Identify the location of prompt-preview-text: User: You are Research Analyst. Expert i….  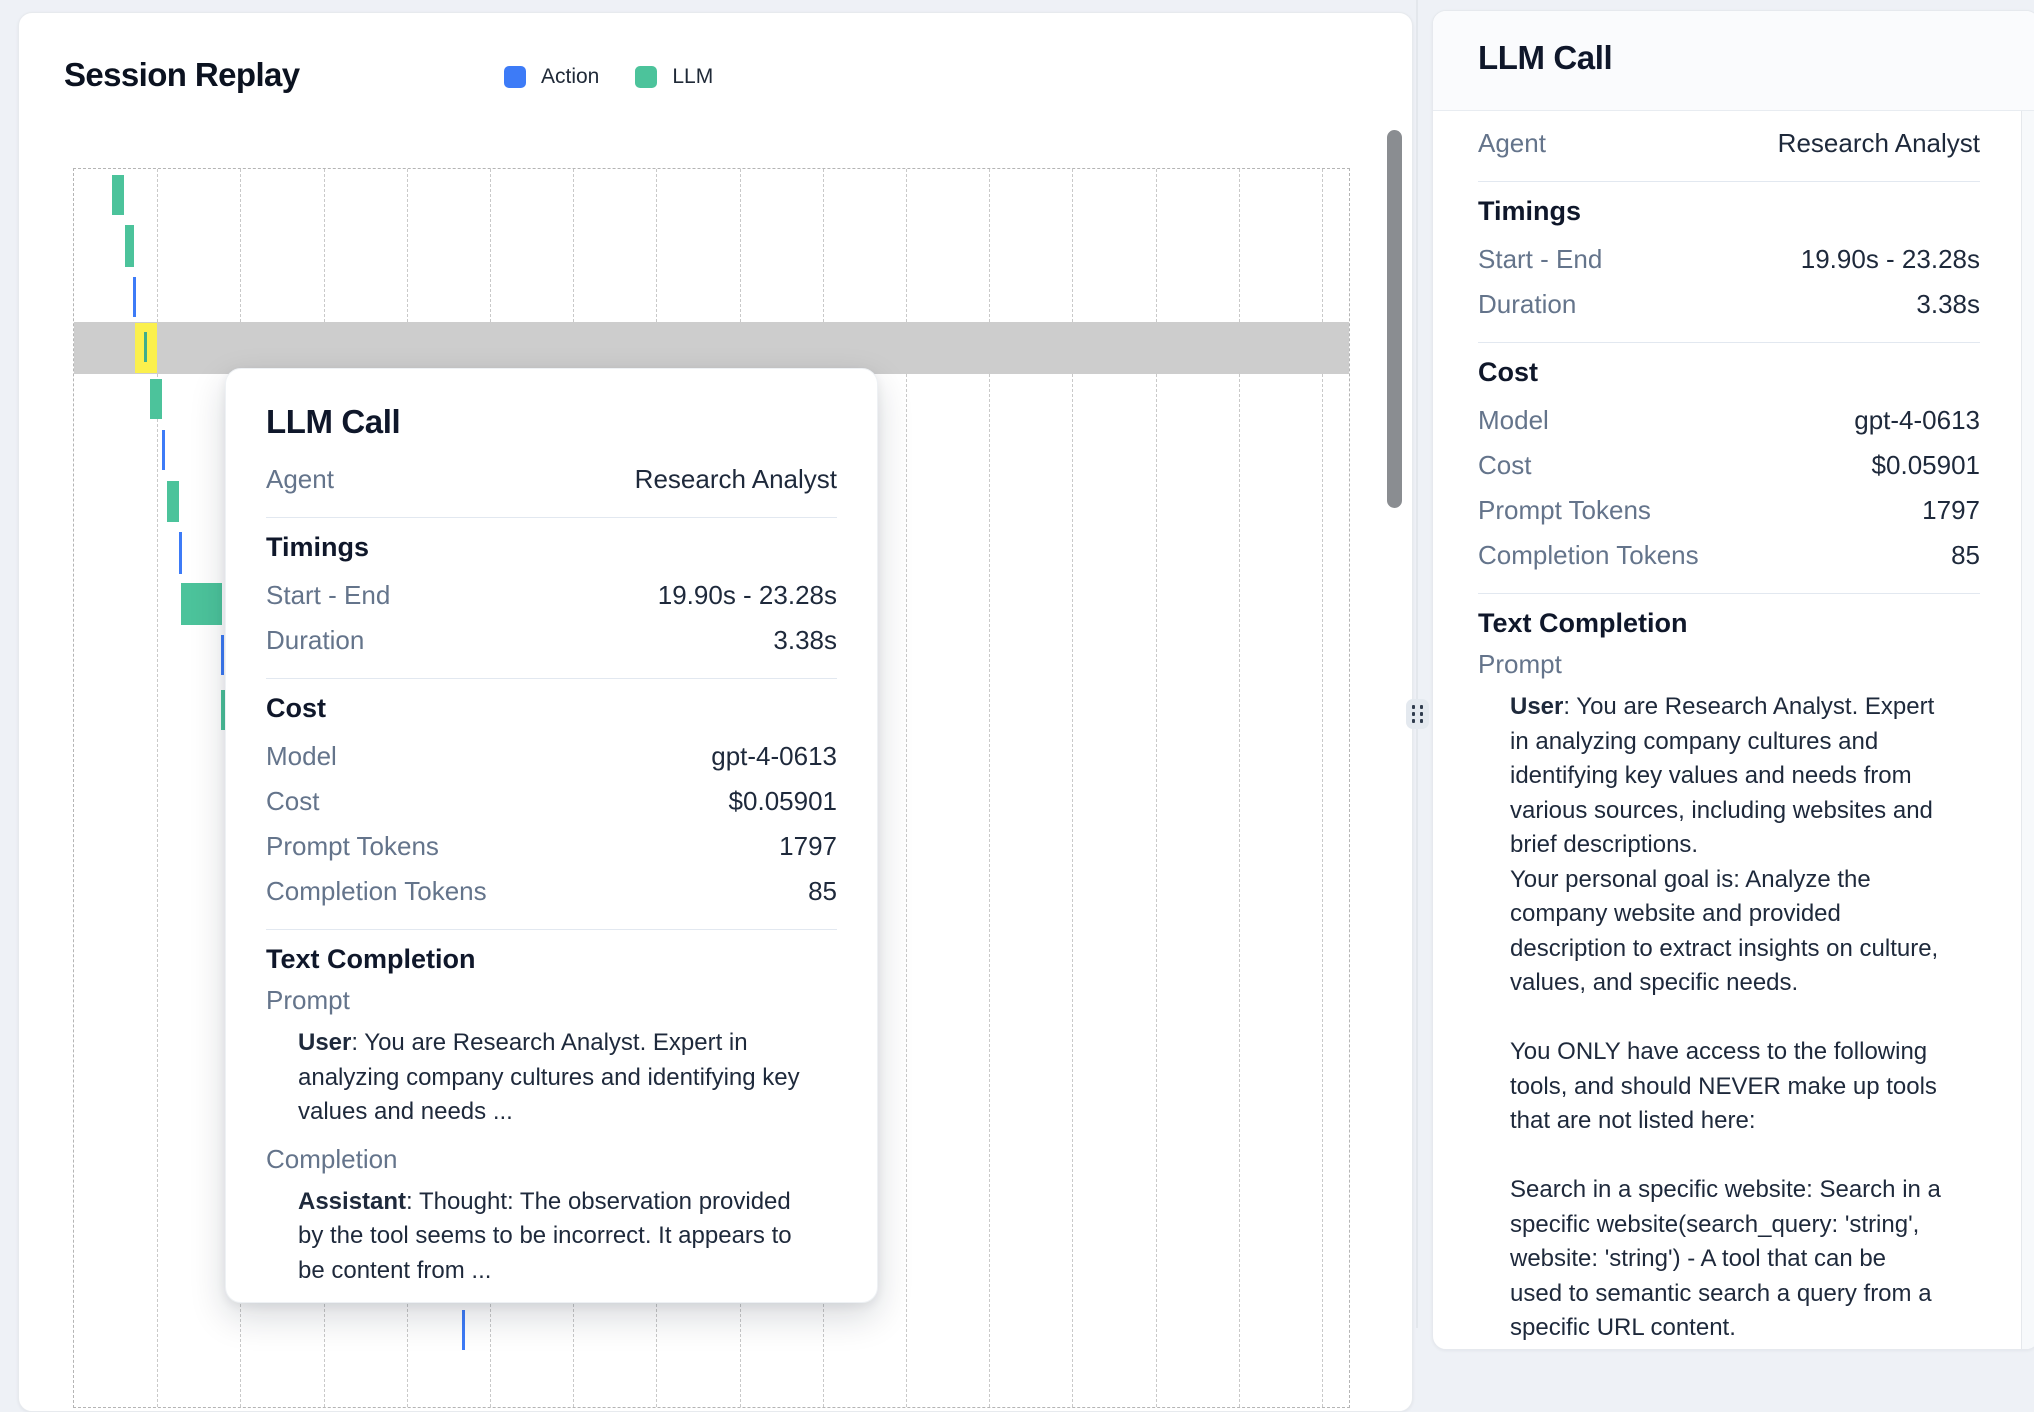
(549, 1077).